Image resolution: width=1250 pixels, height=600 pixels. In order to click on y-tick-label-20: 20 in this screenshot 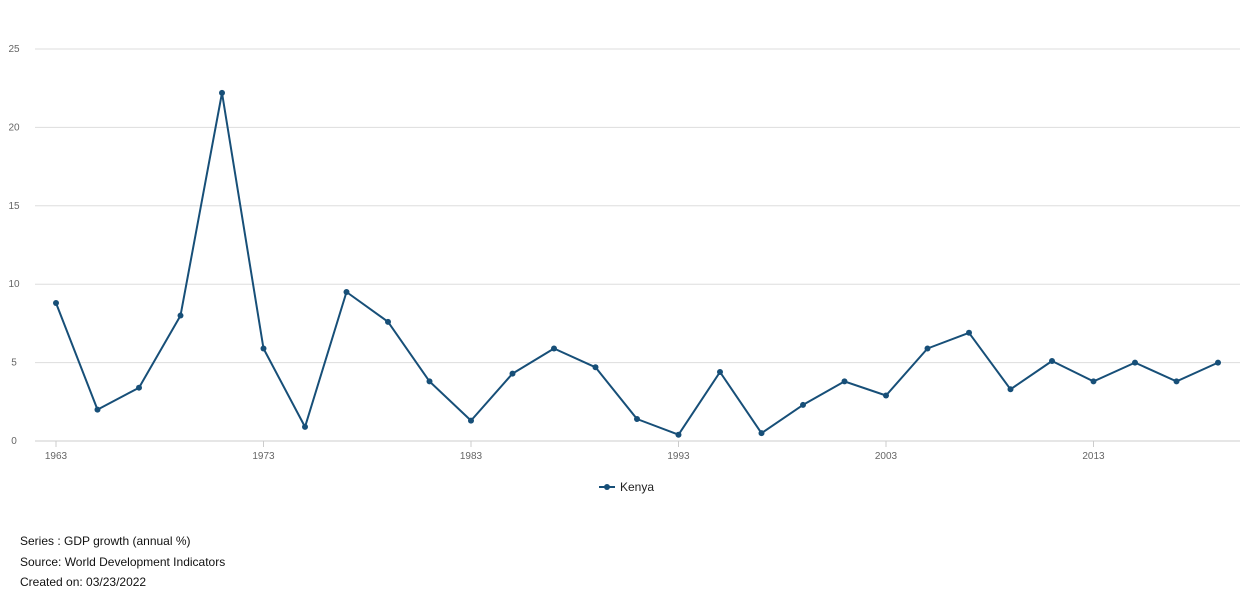, I will do `click(14, 127)`.